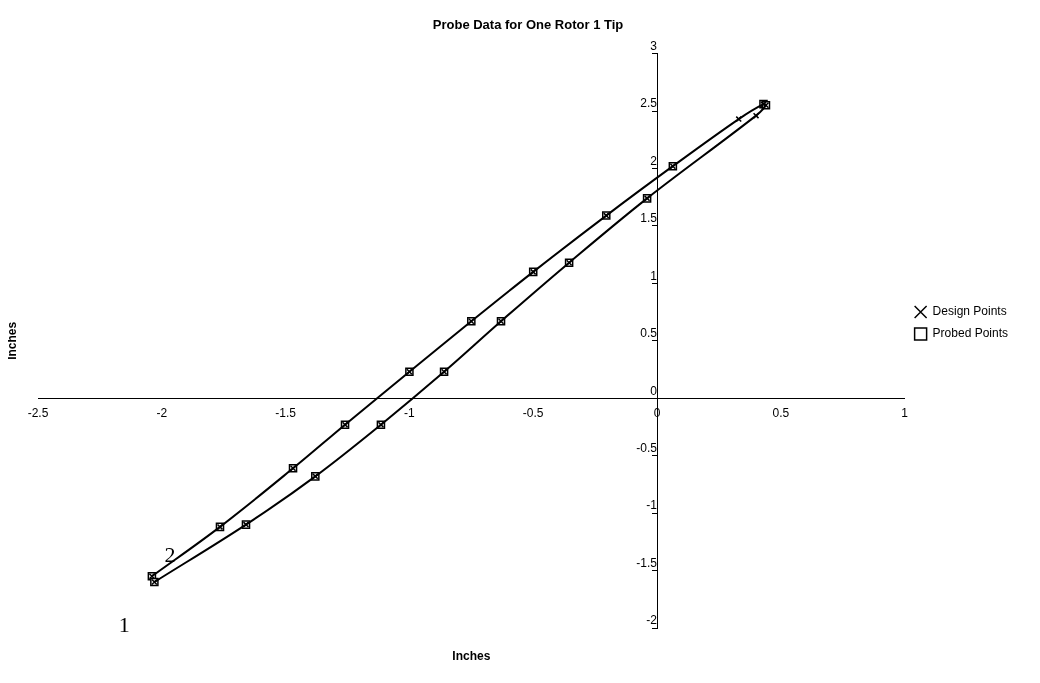 Image resolution: width=1040 pixels, height=683 pixels. I want to click on y-tick-label: -1, so click(652, 505).